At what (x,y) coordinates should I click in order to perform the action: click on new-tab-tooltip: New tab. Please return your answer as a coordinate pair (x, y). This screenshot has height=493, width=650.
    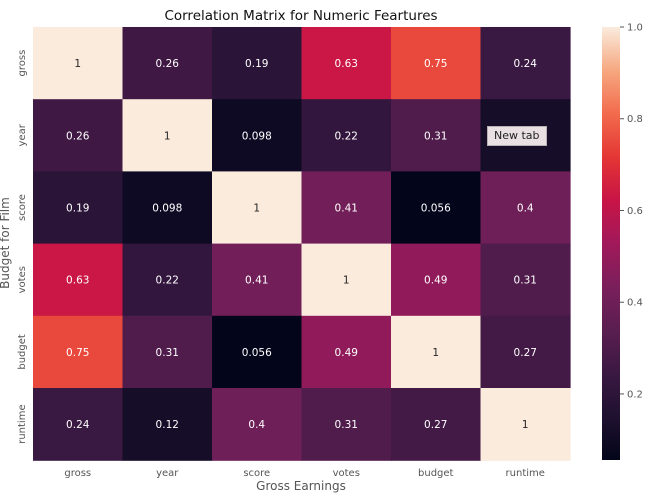
    Looking at the image, I should click on (517, 136).